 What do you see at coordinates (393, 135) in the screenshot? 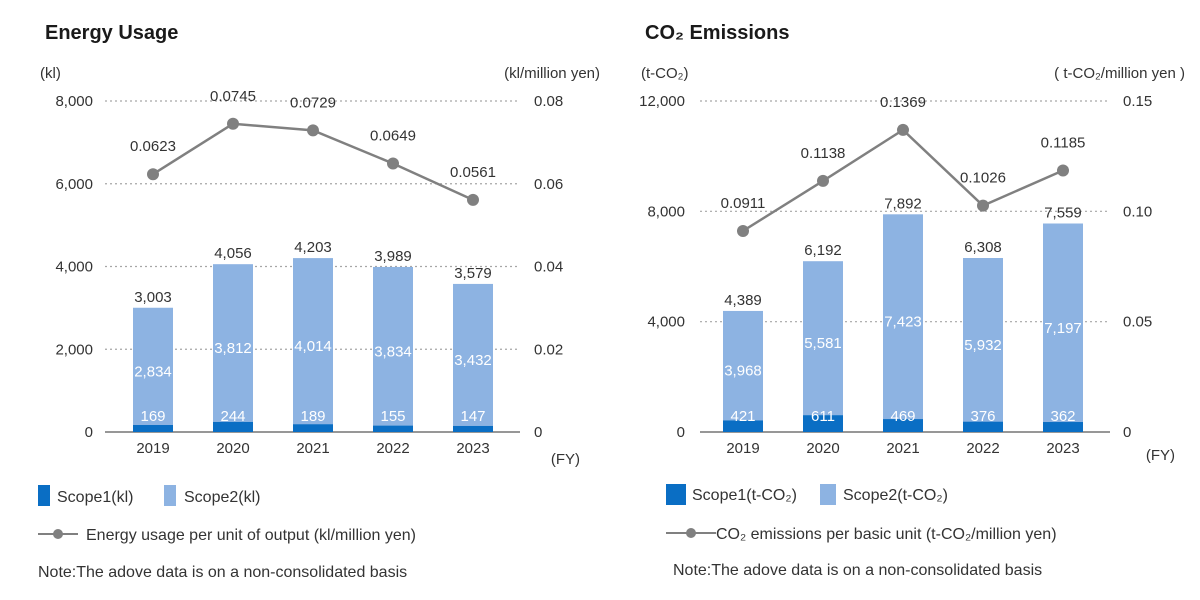
I see `intensity-label: 0.0649` at bounding box center [393, 135].